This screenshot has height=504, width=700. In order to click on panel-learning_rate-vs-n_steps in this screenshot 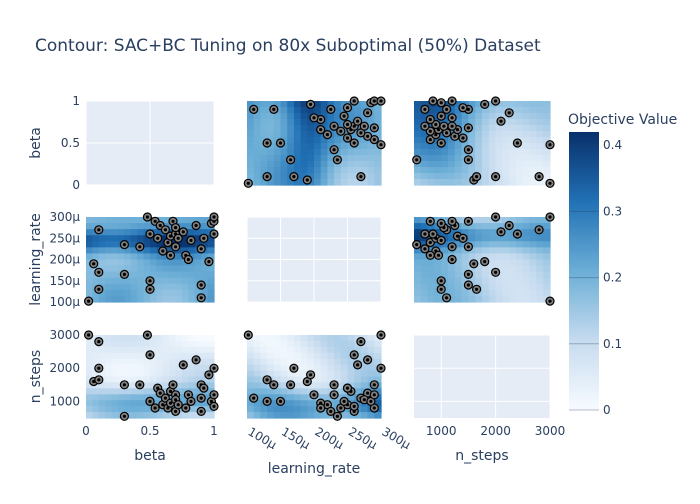, I will do `click(483, 259)`.